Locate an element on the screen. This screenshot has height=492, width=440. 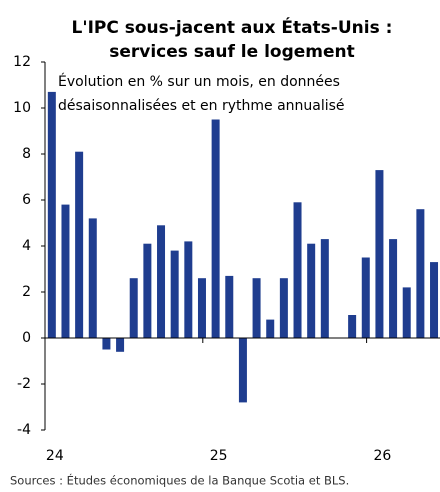
x-tick-label: 26 is located at coordinates (383, 456).